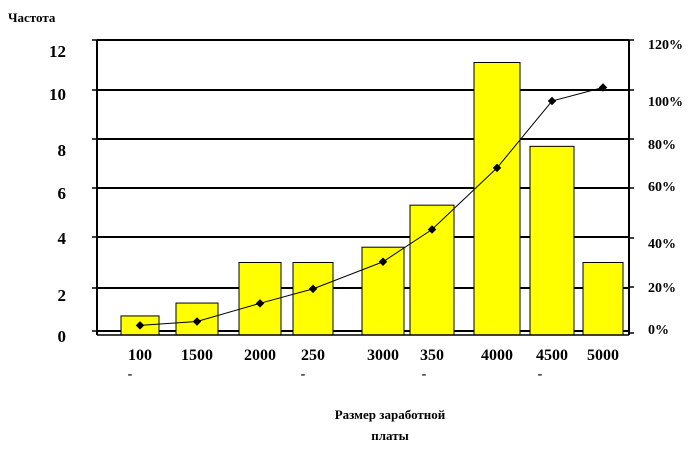 The height and width of the screenshot is (464, 700). Describe the element at coordinates (662, 288) in the screenshot. I see `y2-tick-label: 20%` at that location.